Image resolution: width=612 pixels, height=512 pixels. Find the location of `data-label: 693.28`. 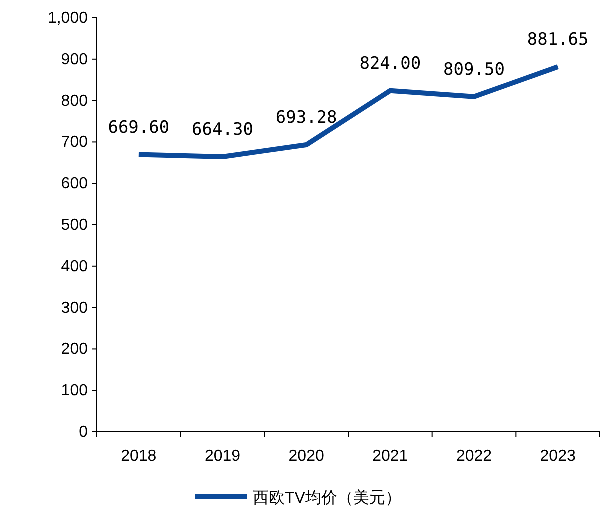

data-label: 693.28 is located at coordinates (307, 118).